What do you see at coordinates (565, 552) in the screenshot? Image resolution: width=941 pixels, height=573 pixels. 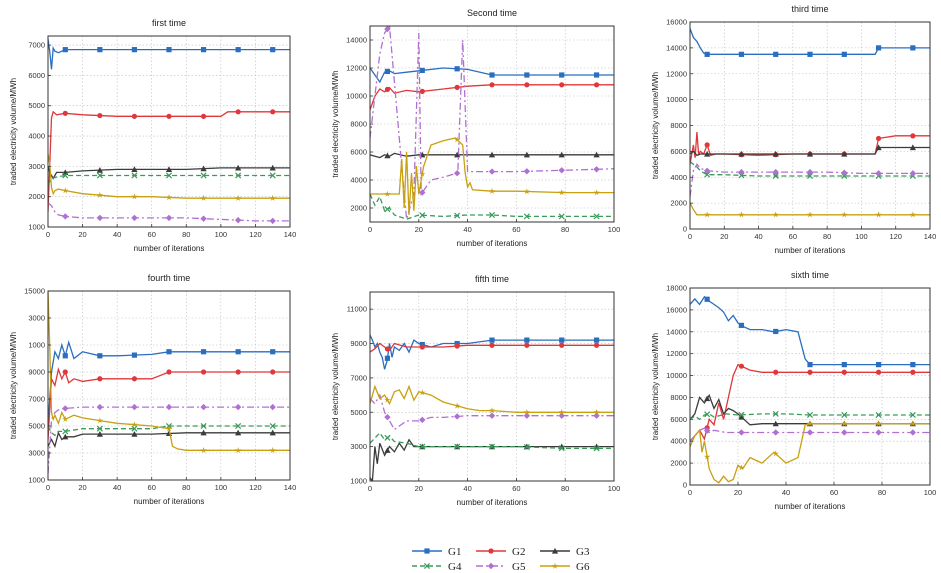 I see `legend-item-G3: G3` at bounding box center [565, 552].